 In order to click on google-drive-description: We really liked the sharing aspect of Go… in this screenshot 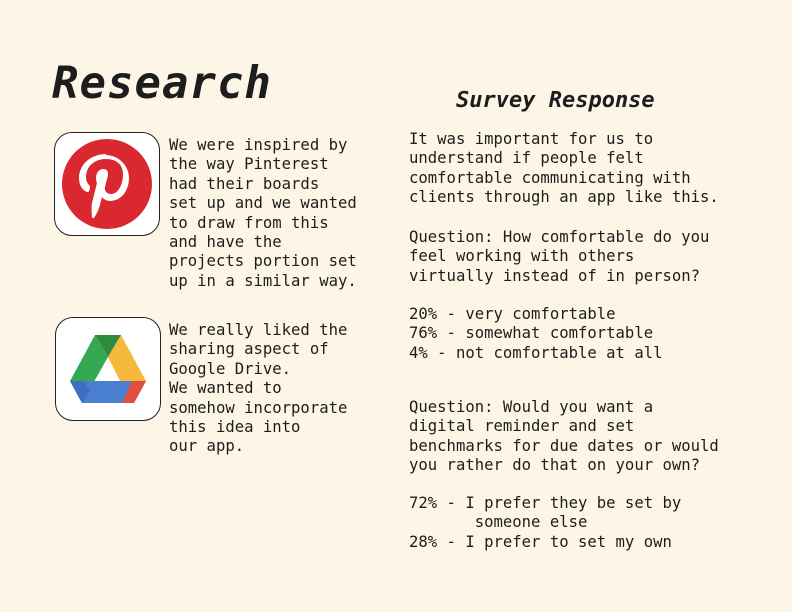, I will do `click(258, 388)`.